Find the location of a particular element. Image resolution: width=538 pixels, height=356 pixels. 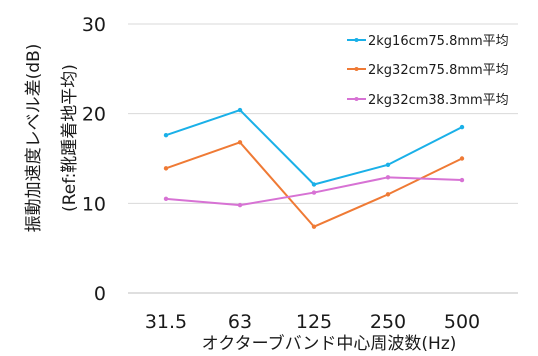

y-tick-label: 20 is located at coordinates (94, 115).